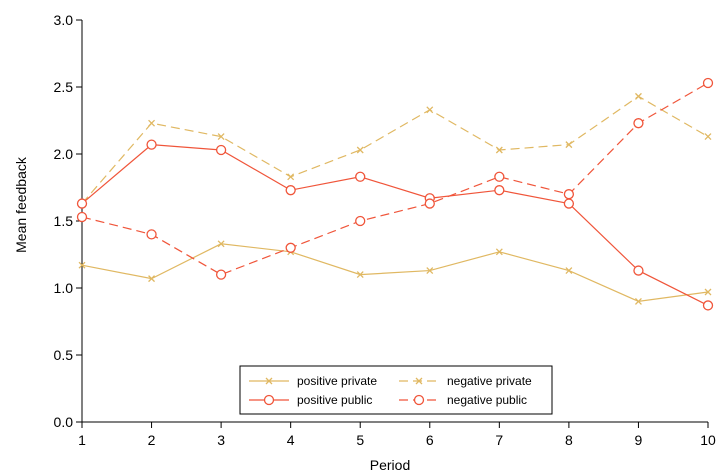  What do you see at coordinates (64, 154) in the screenshot?
I see `y-tick-label: 2.0` at bounding box center [64, 154].